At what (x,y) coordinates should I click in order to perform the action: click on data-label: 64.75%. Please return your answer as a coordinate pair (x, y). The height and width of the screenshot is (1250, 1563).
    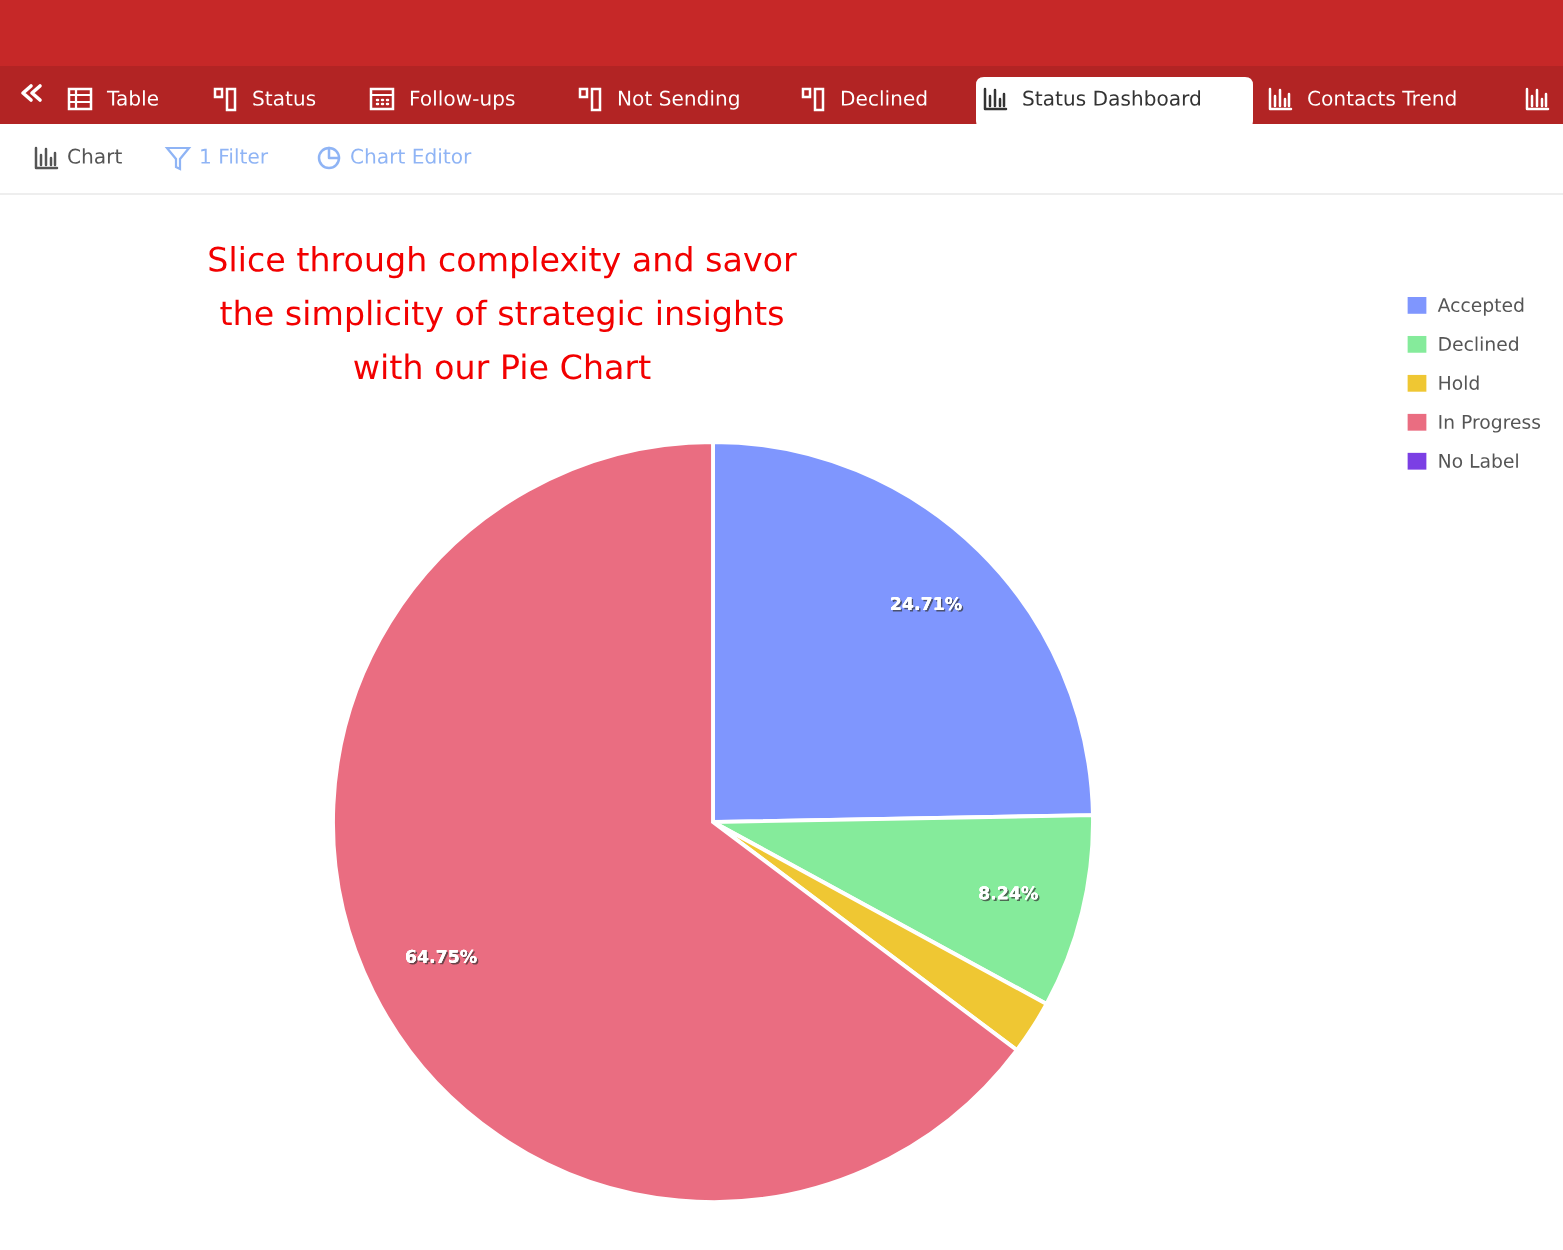
    Looking at the image, I should click on (442, 957).